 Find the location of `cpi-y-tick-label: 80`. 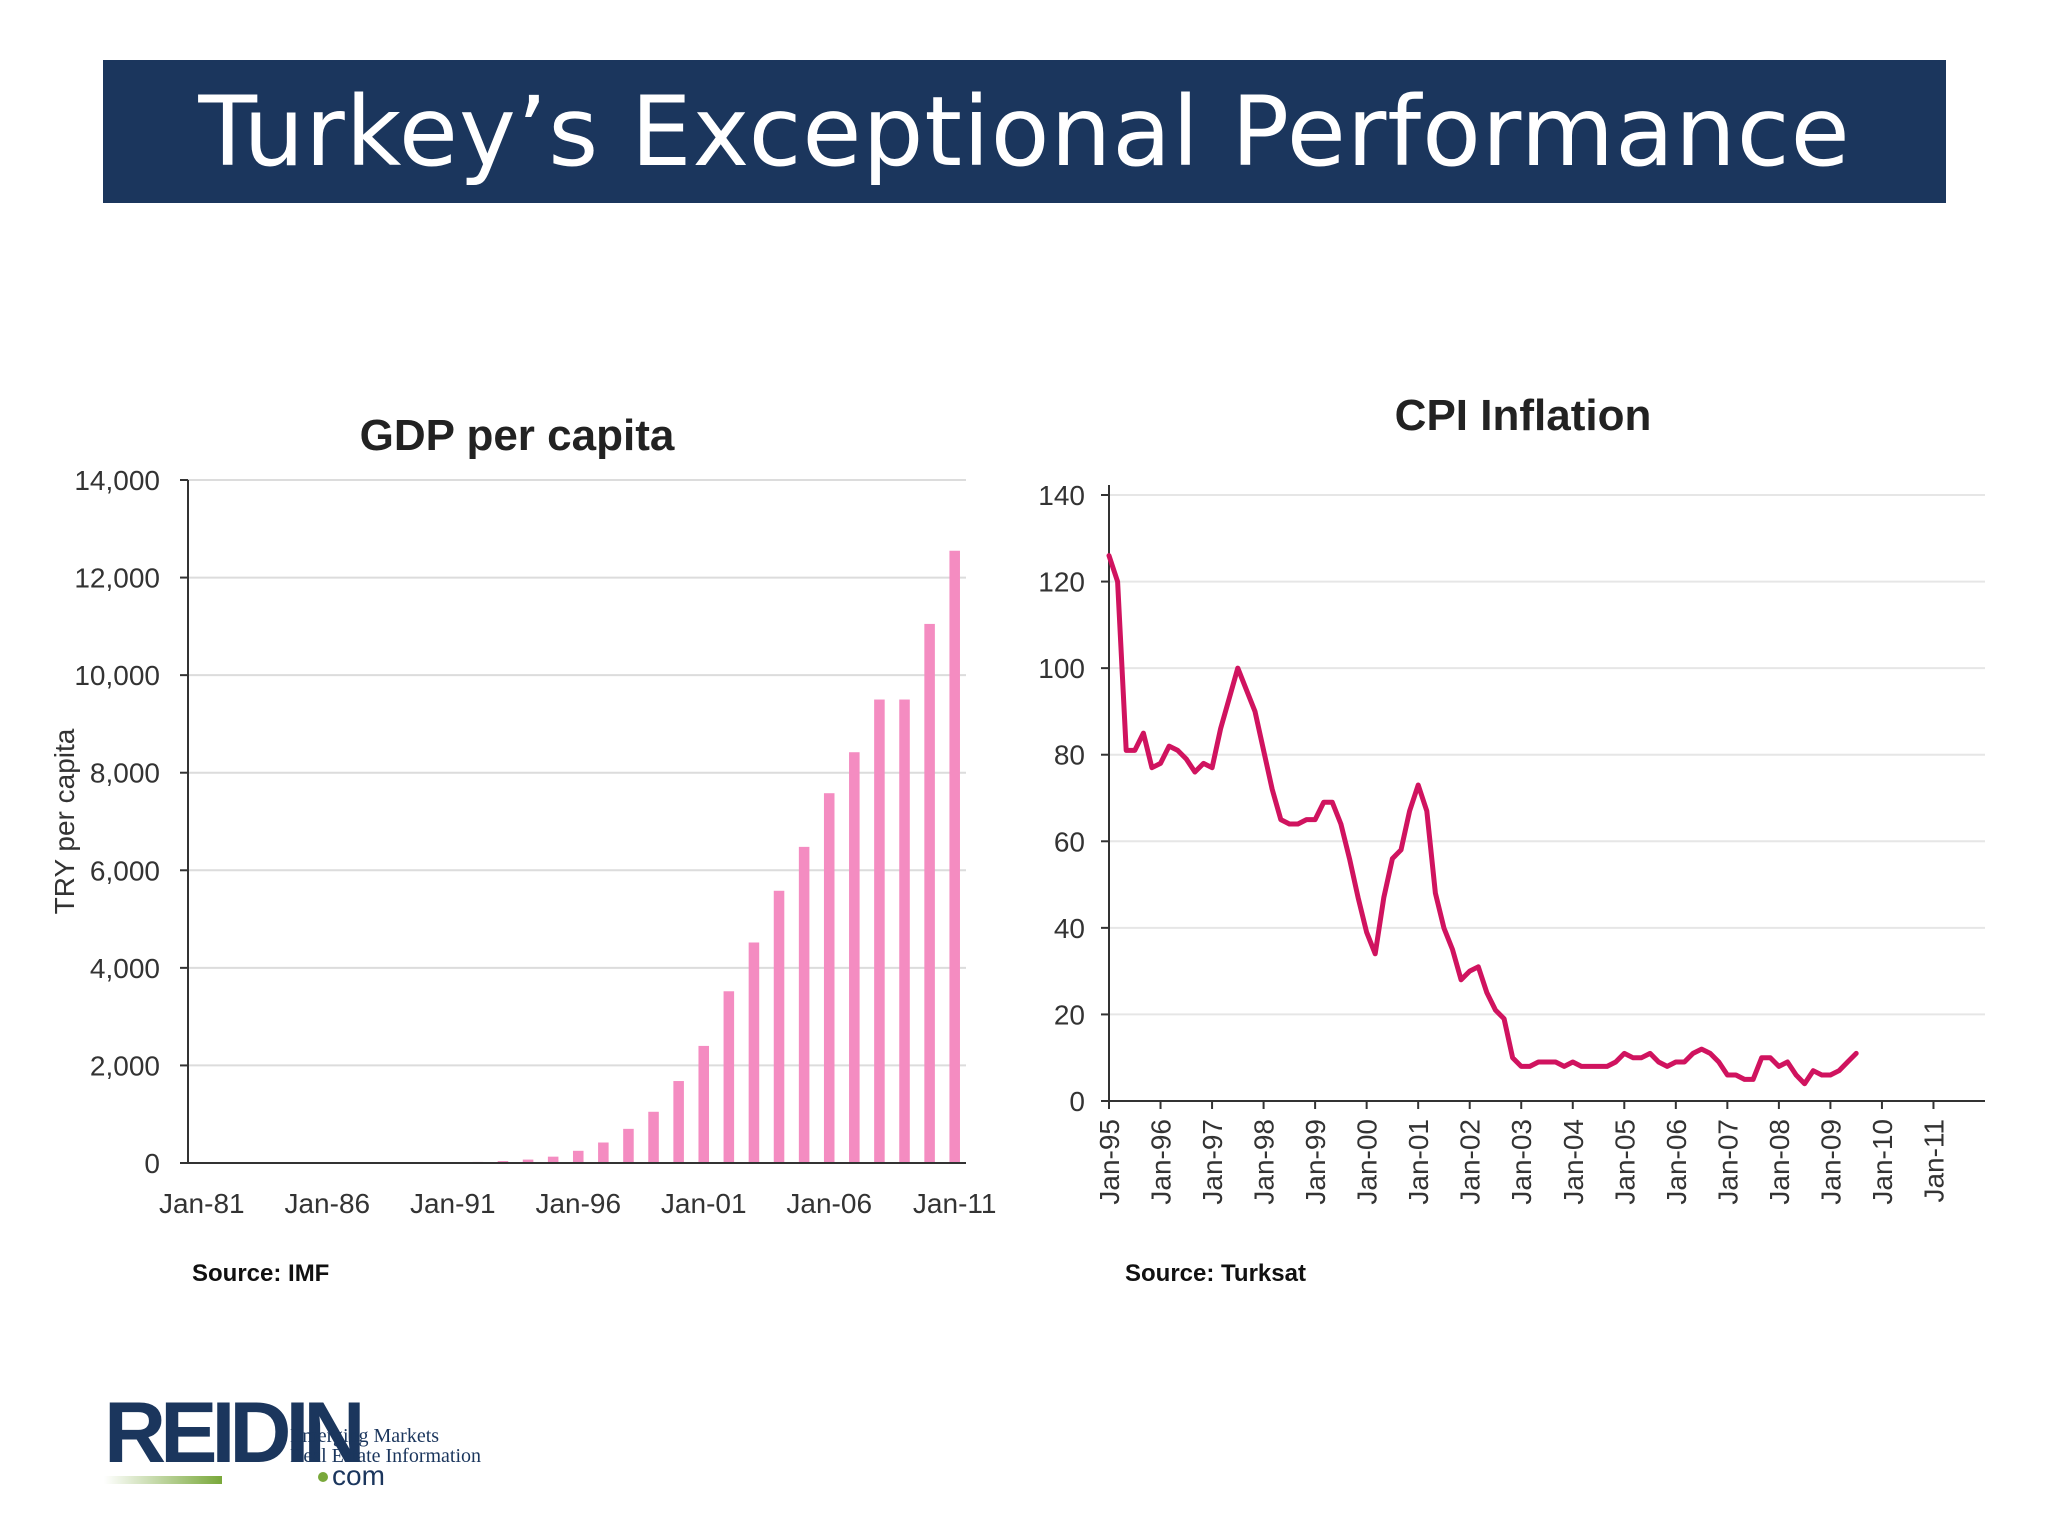

cpi-y-tick-label: 80 is located at coordinates (1069, 755).